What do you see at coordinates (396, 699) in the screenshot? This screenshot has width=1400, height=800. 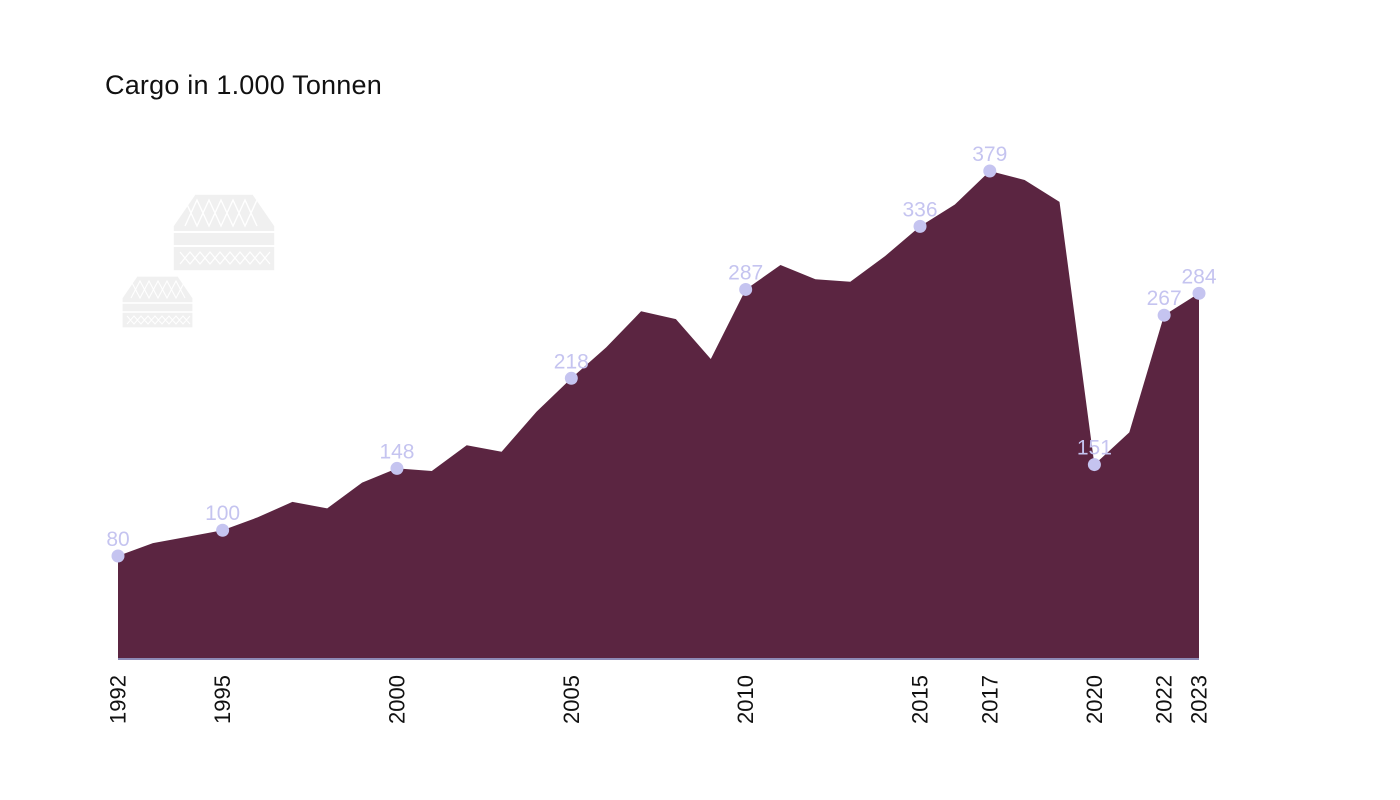 I see `x-tick-label: 2000` at bounding box center [396, 699].